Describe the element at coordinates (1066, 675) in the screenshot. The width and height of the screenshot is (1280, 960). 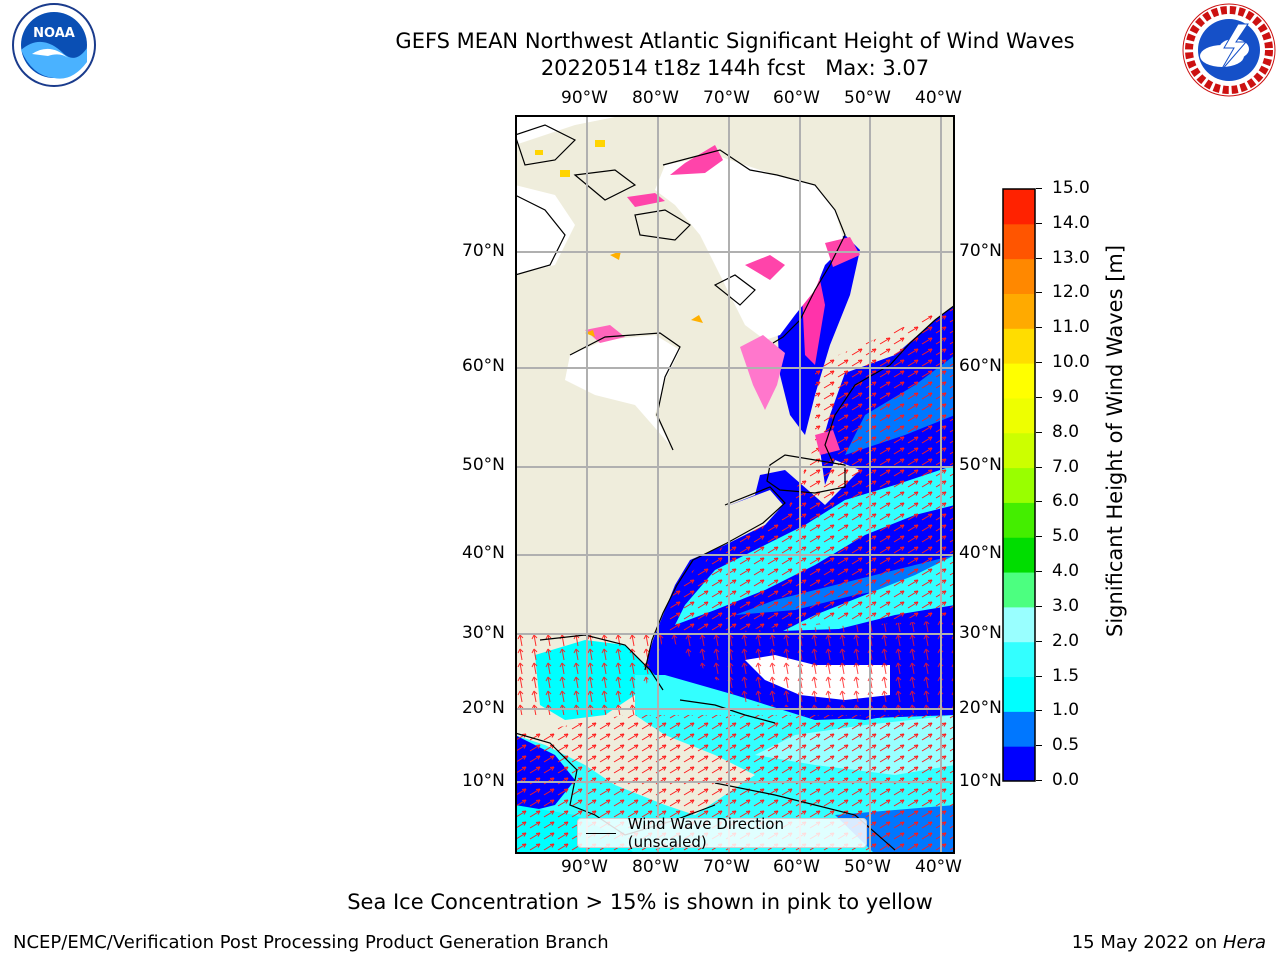
I see `colorbar-tick-label: 1.5` at that location.